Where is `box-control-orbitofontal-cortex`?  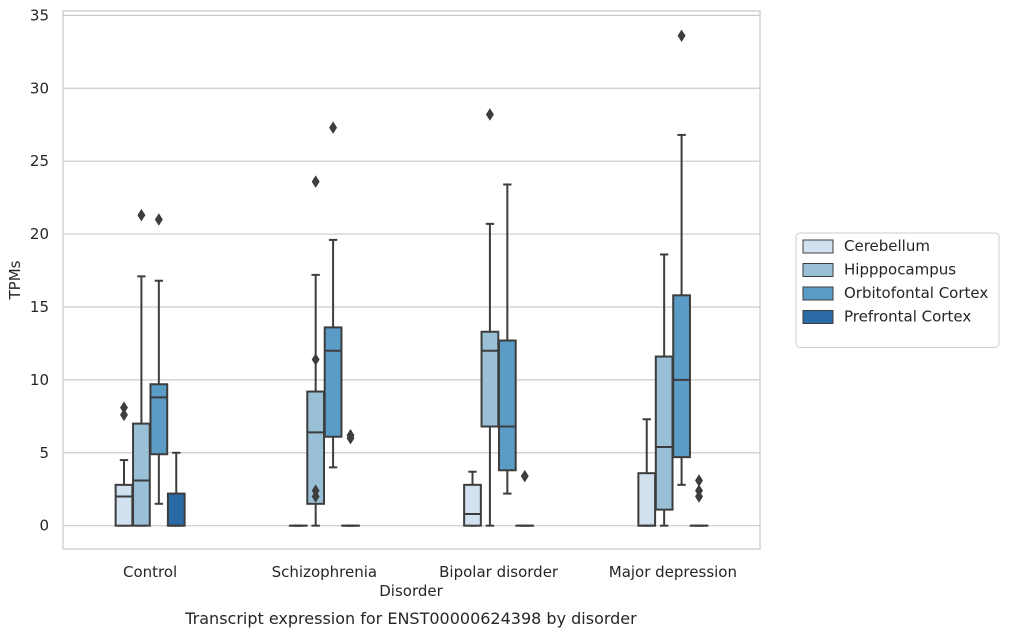 box-control-orbitofontal-cortex is located at coordinates (159, 359).